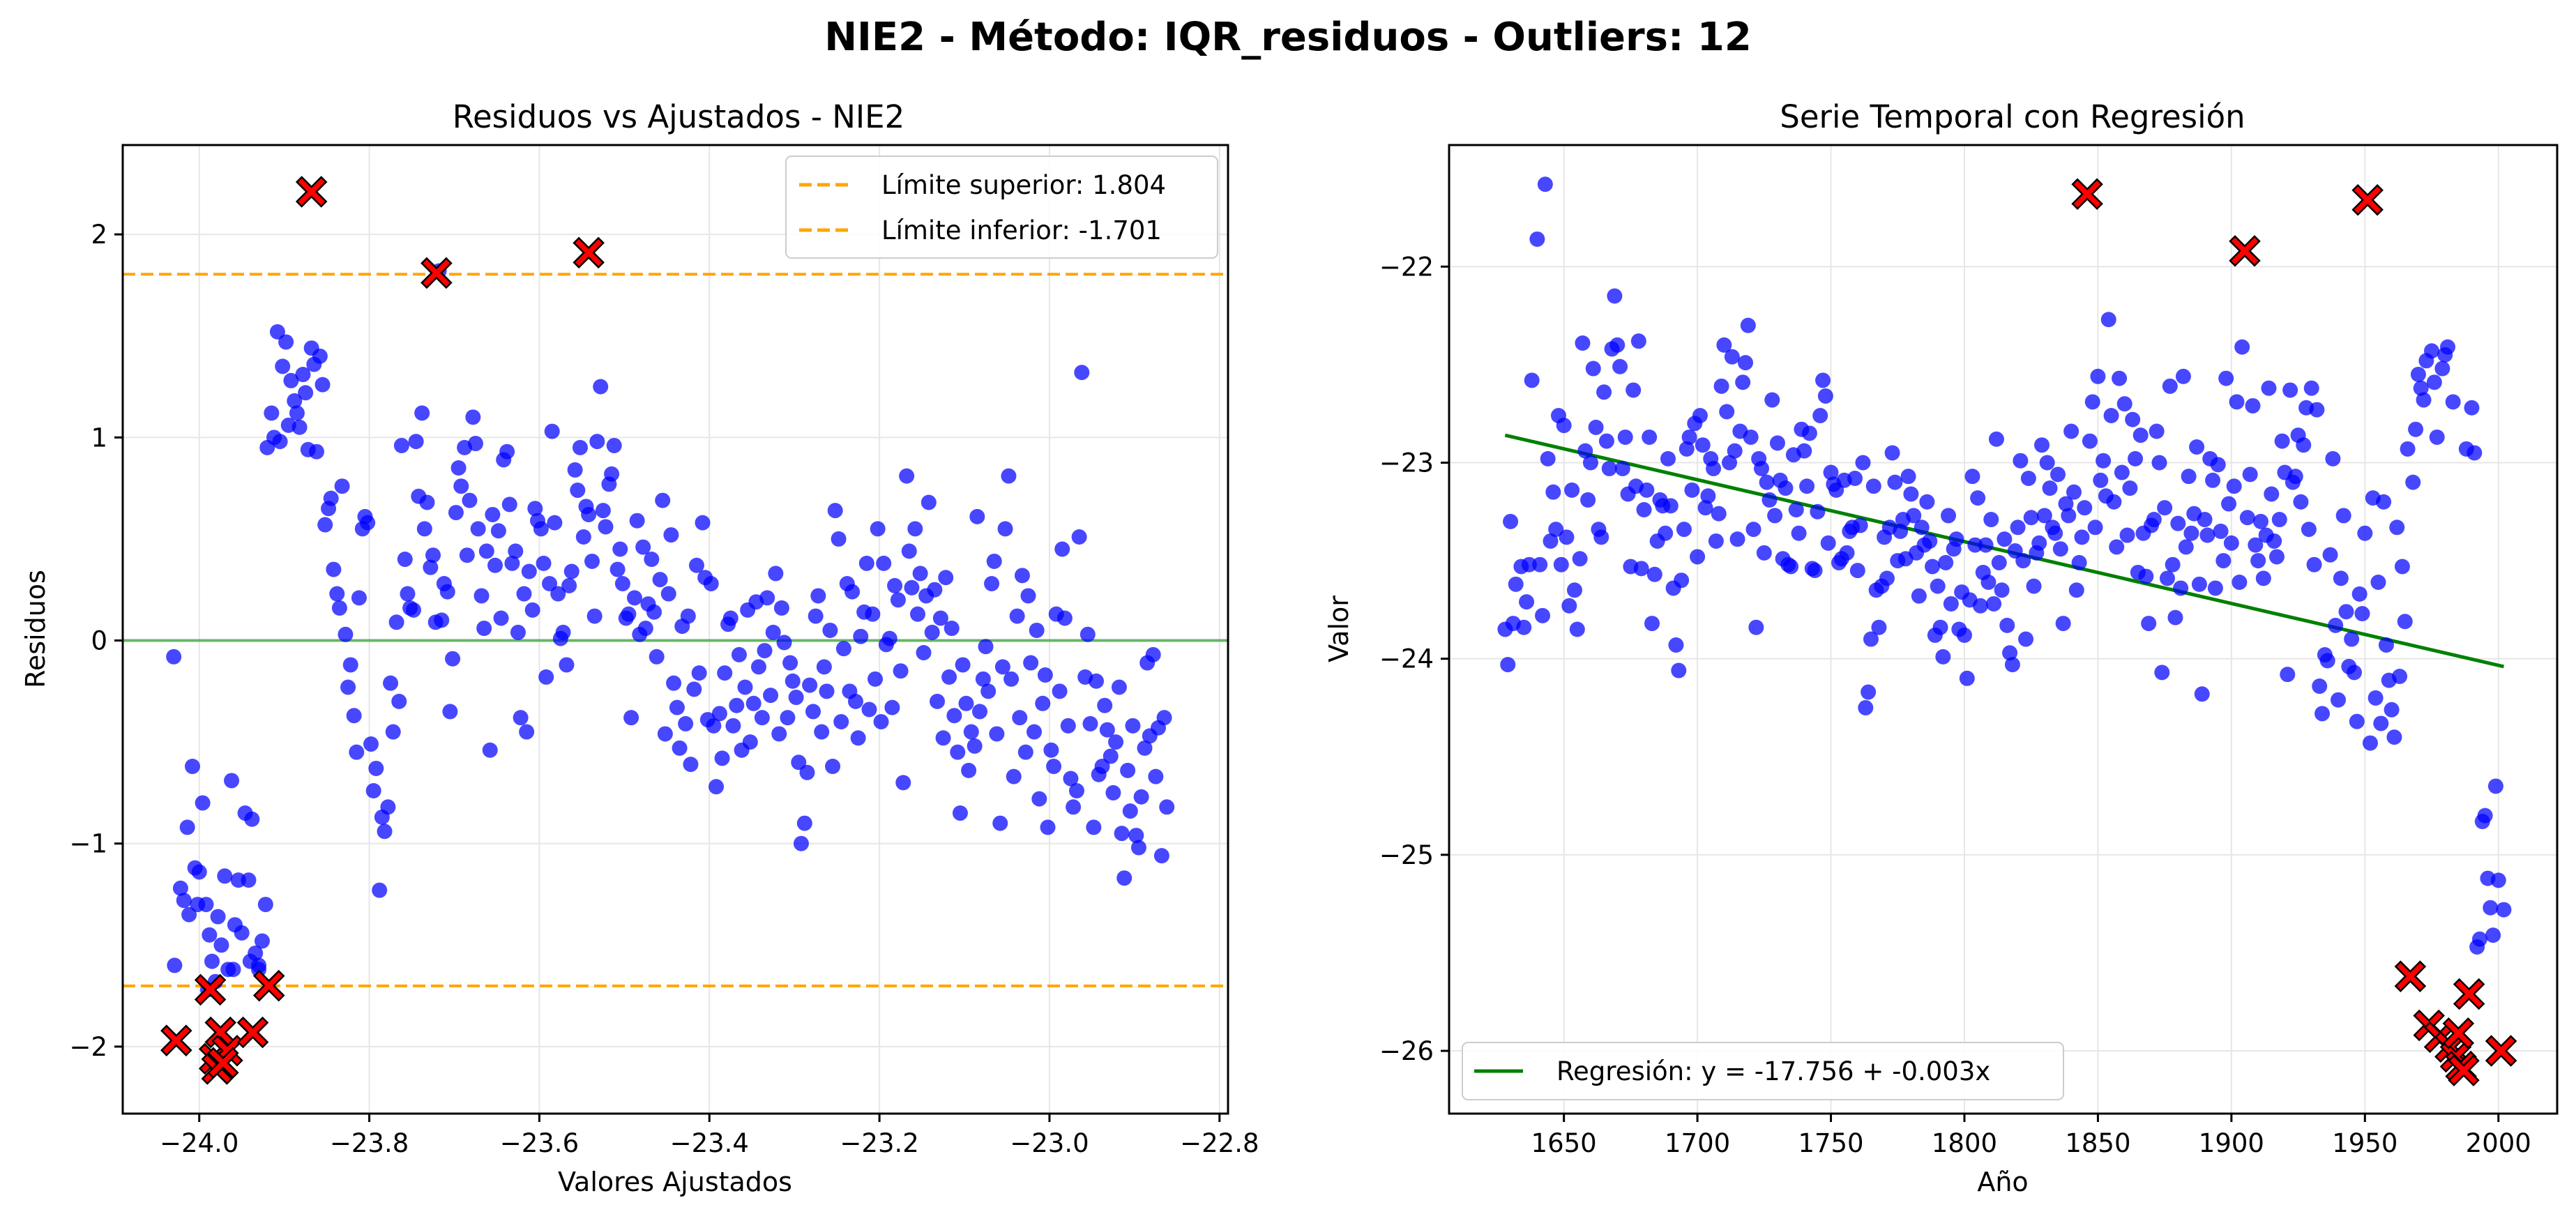  What do you see at coordinates (709, 1136) in the screenshot?
I see `residuals-plot-x-ticks: −24.0 −23.8 −23.6 −23.4 −23.2 −23.0 −22.8` at bounding box center [709, 1136].